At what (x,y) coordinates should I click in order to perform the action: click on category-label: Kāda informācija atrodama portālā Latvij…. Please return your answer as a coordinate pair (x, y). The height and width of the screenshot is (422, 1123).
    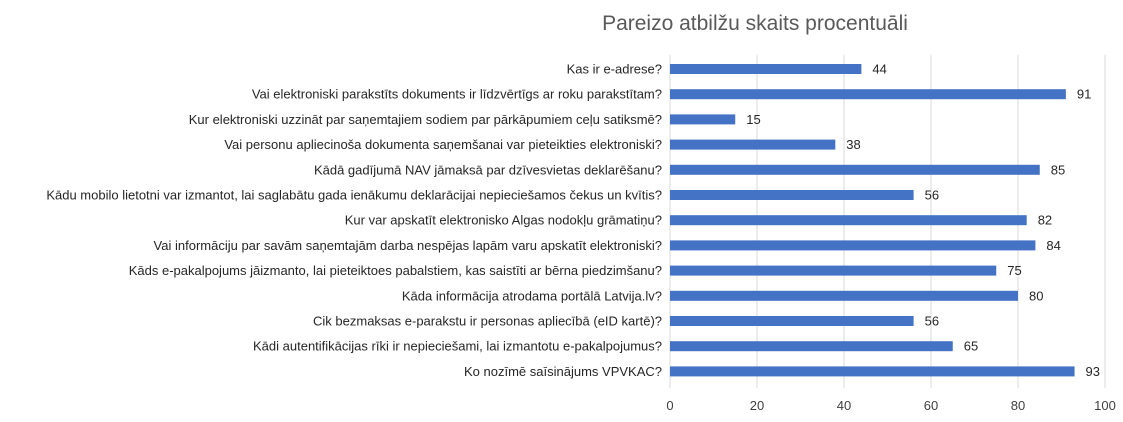
    Looking at the image, I should click on (532, 295).